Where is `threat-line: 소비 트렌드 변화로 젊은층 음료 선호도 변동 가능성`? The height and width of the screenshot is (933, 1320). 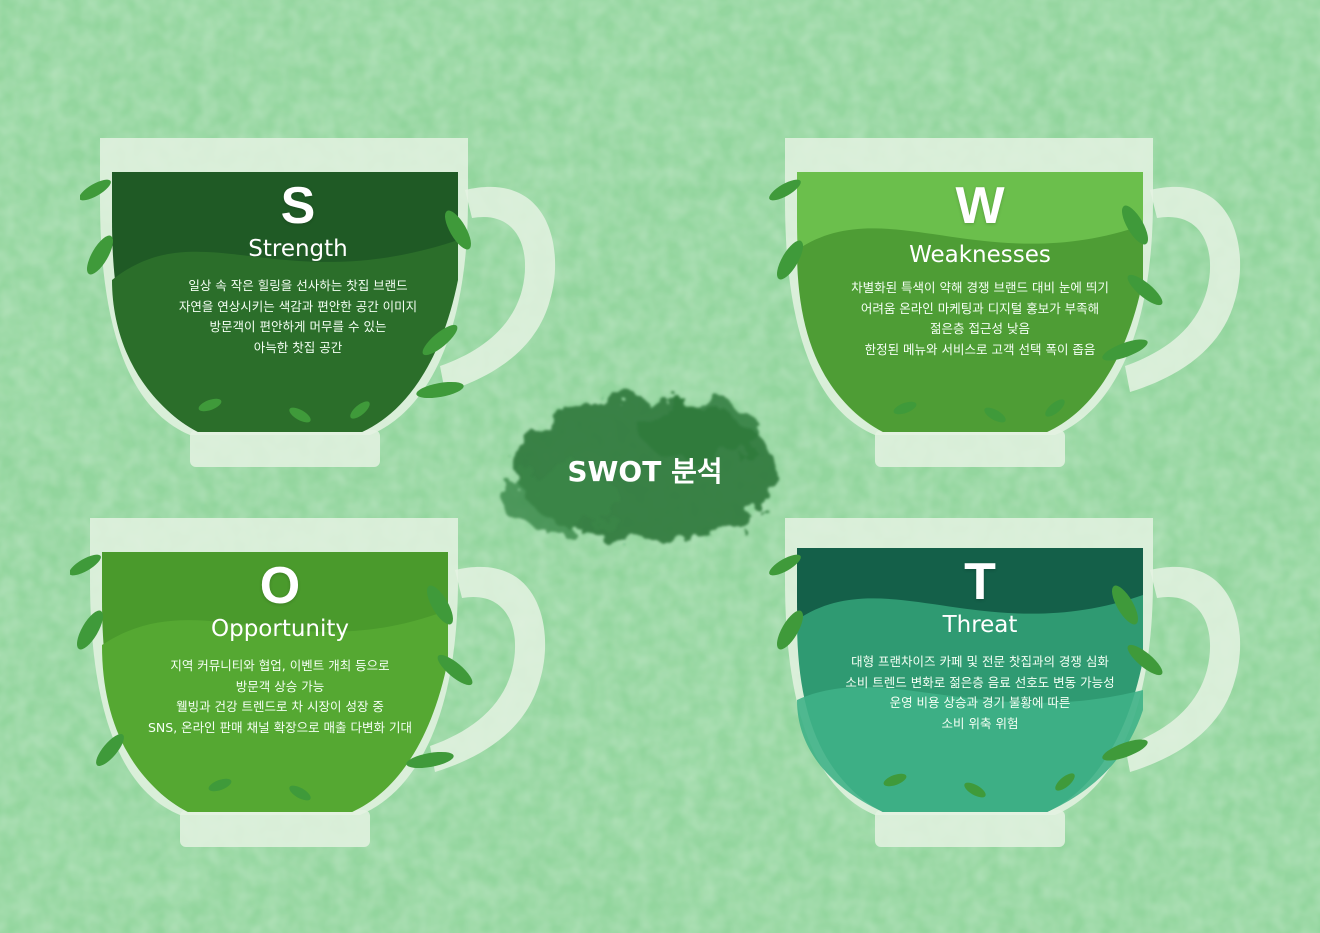 threat-line: 소비 트렌드 변화로 젊은층 음료 선호도 변동 가능성 is located at coordinates (980, 682).